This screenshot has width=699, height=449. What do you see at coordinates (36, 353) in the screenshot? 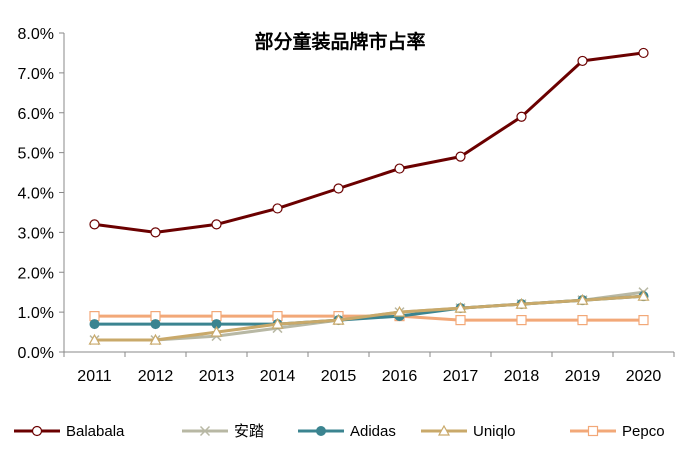
I see `y-tick-label: 0.0%` at bounding box center [36, 353].